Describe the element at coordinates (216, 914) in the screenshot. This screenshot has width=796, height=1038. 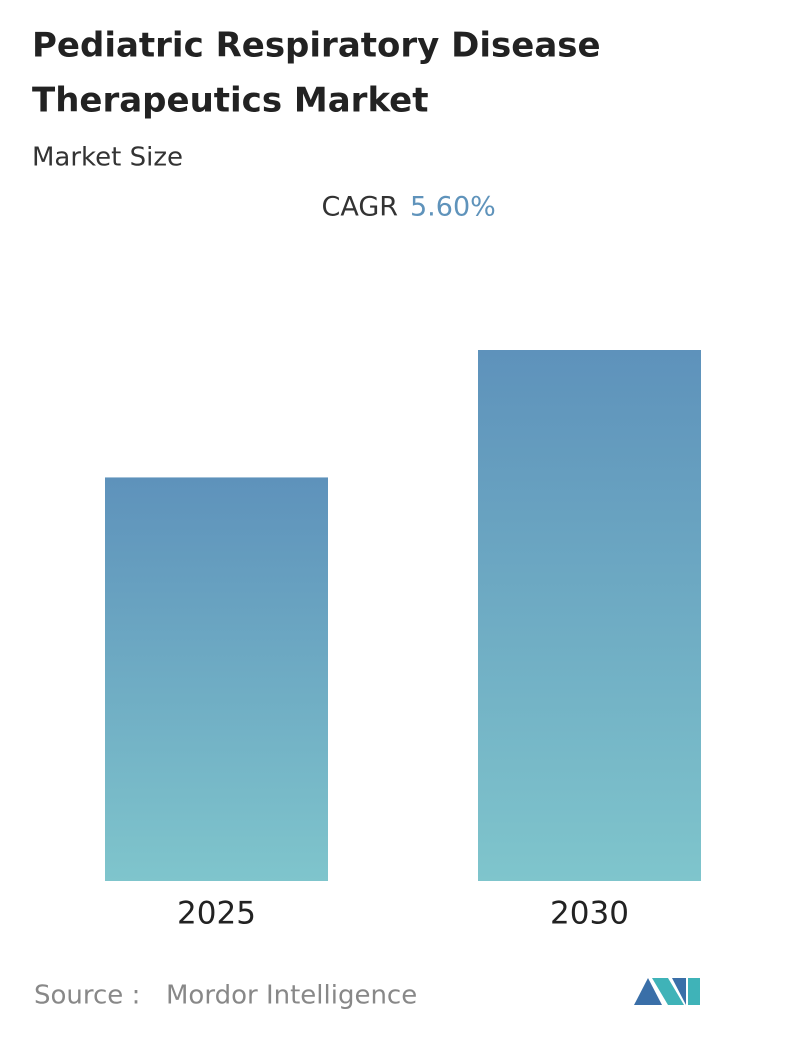
I see `x-tick-label: 2025` at that location.